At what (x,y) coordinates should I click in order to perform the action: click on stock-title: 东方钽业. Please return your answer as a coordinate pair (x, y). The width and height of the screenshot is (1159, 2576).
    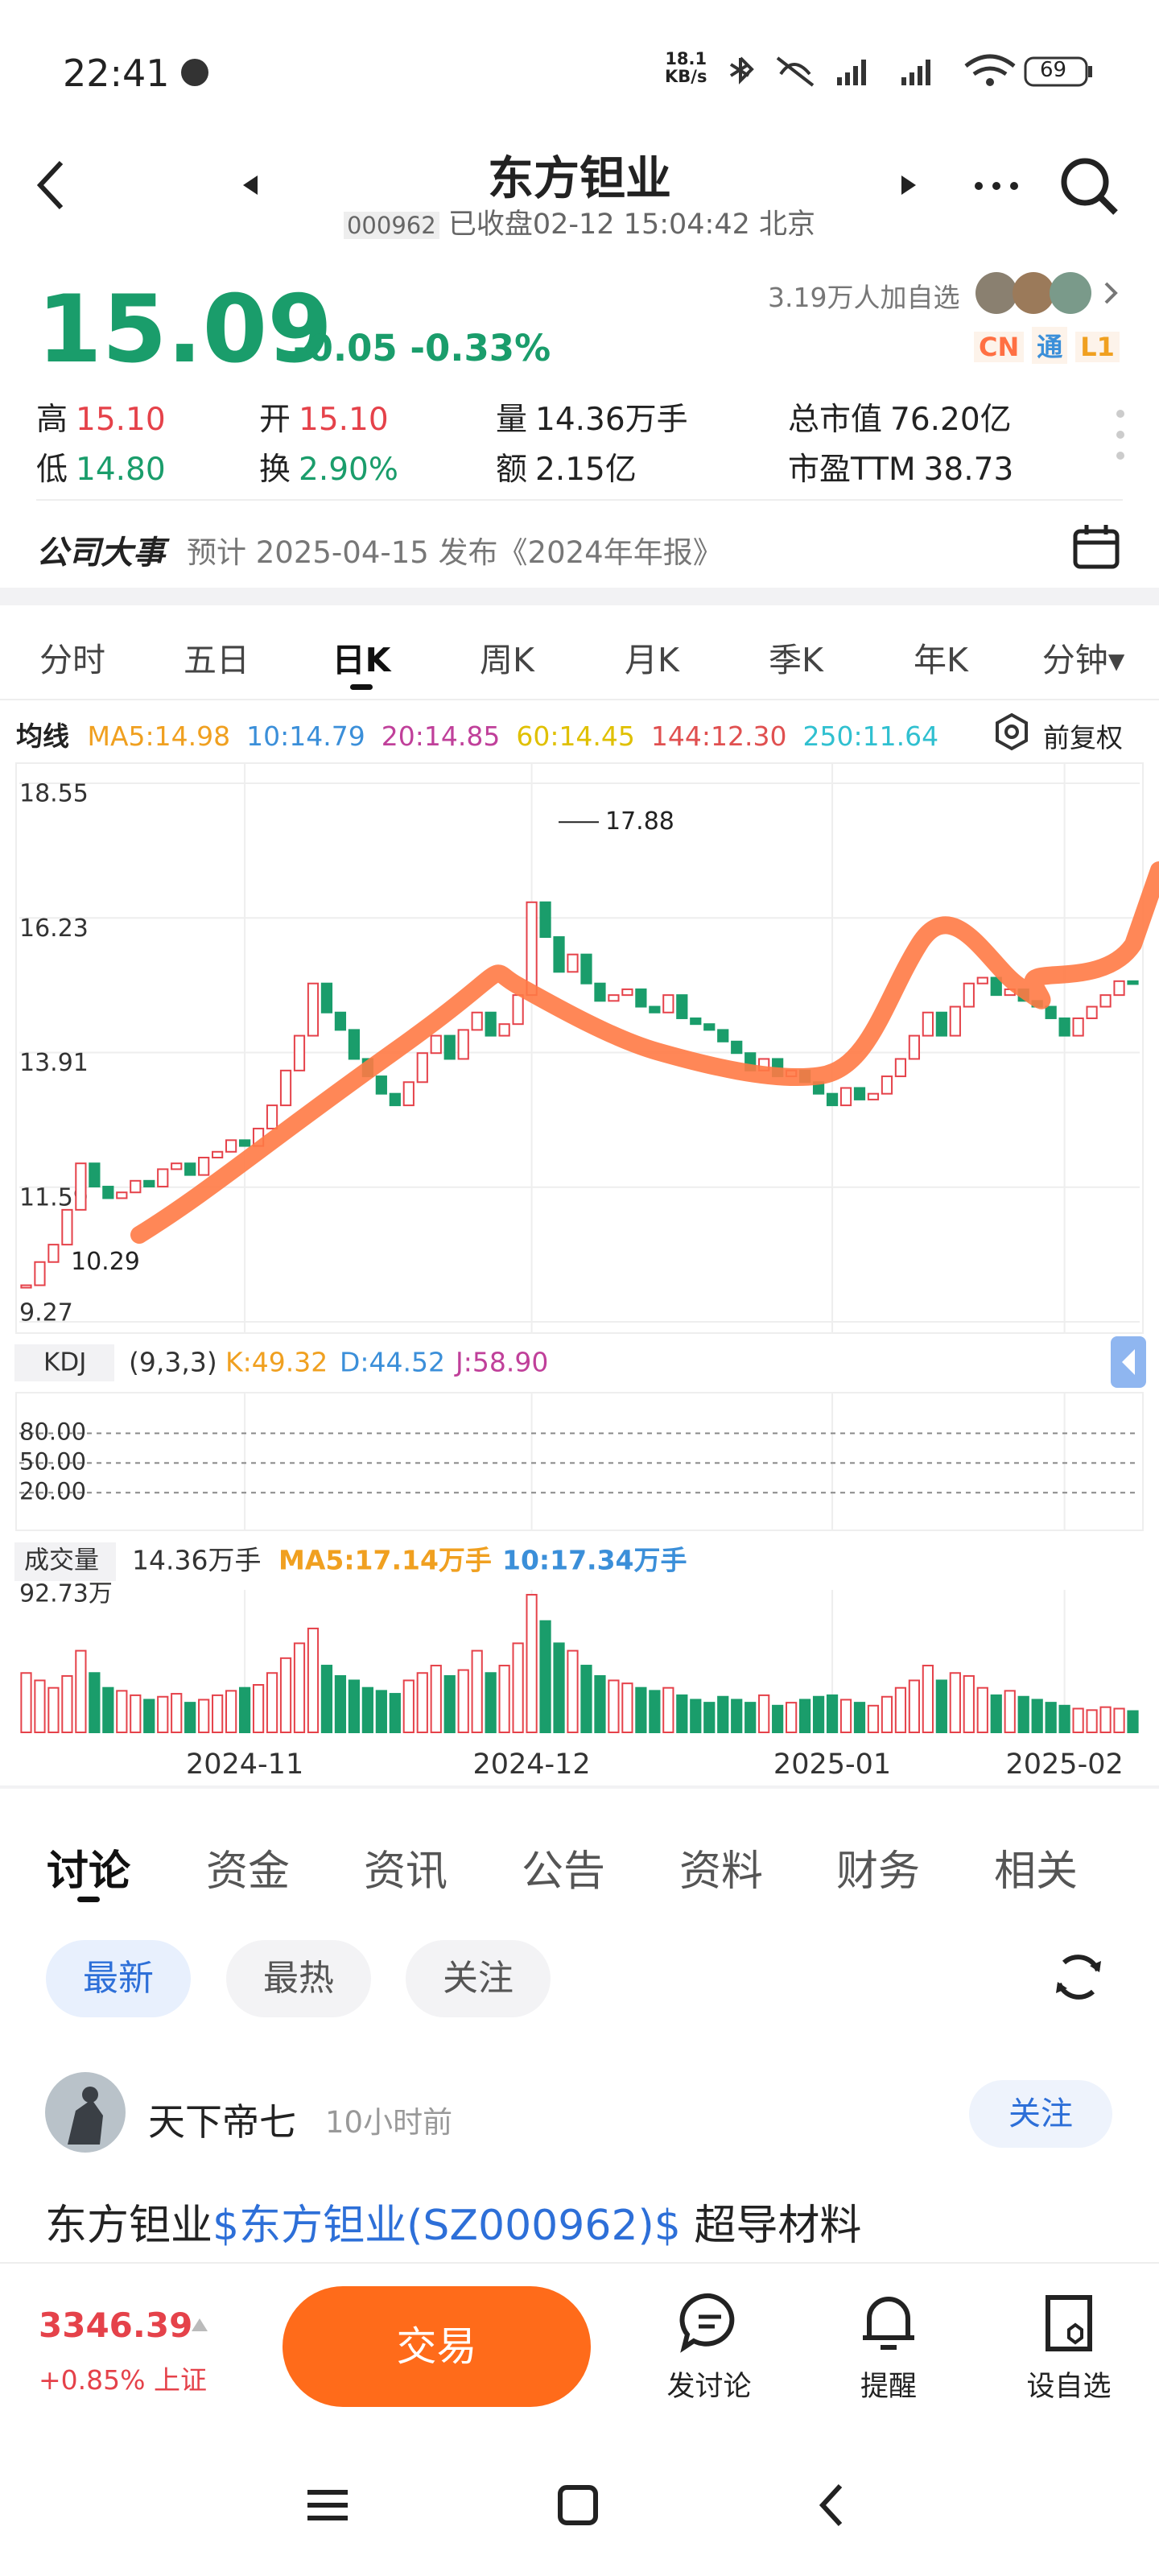
    Looking at the image, I should click on (579, 178).